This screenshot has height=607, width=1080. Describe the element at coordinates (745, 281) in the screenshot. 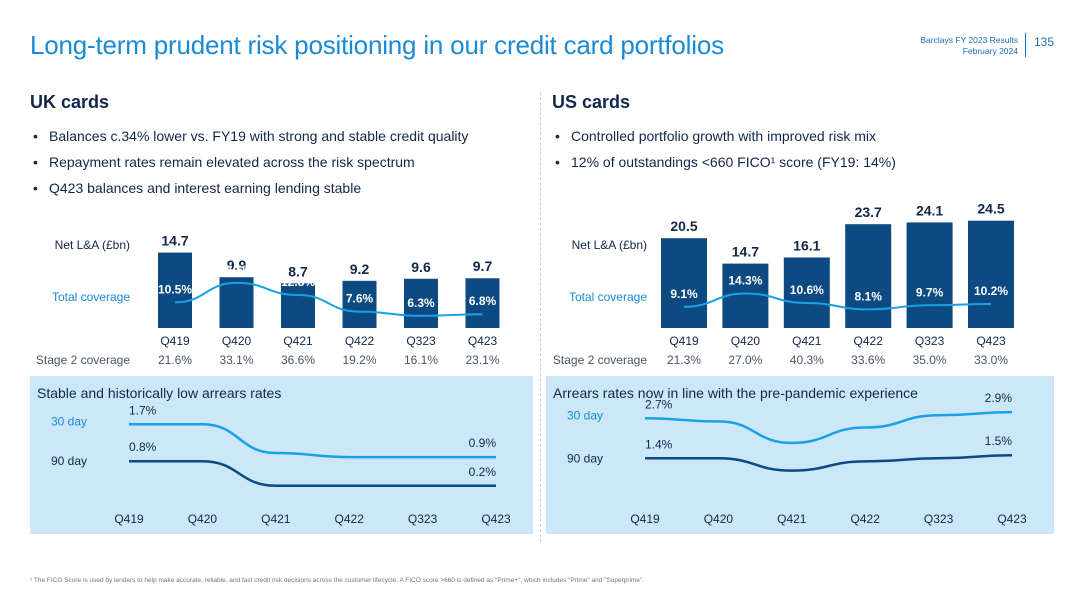

I see `coverage-value-label: 14.3%` at that location.